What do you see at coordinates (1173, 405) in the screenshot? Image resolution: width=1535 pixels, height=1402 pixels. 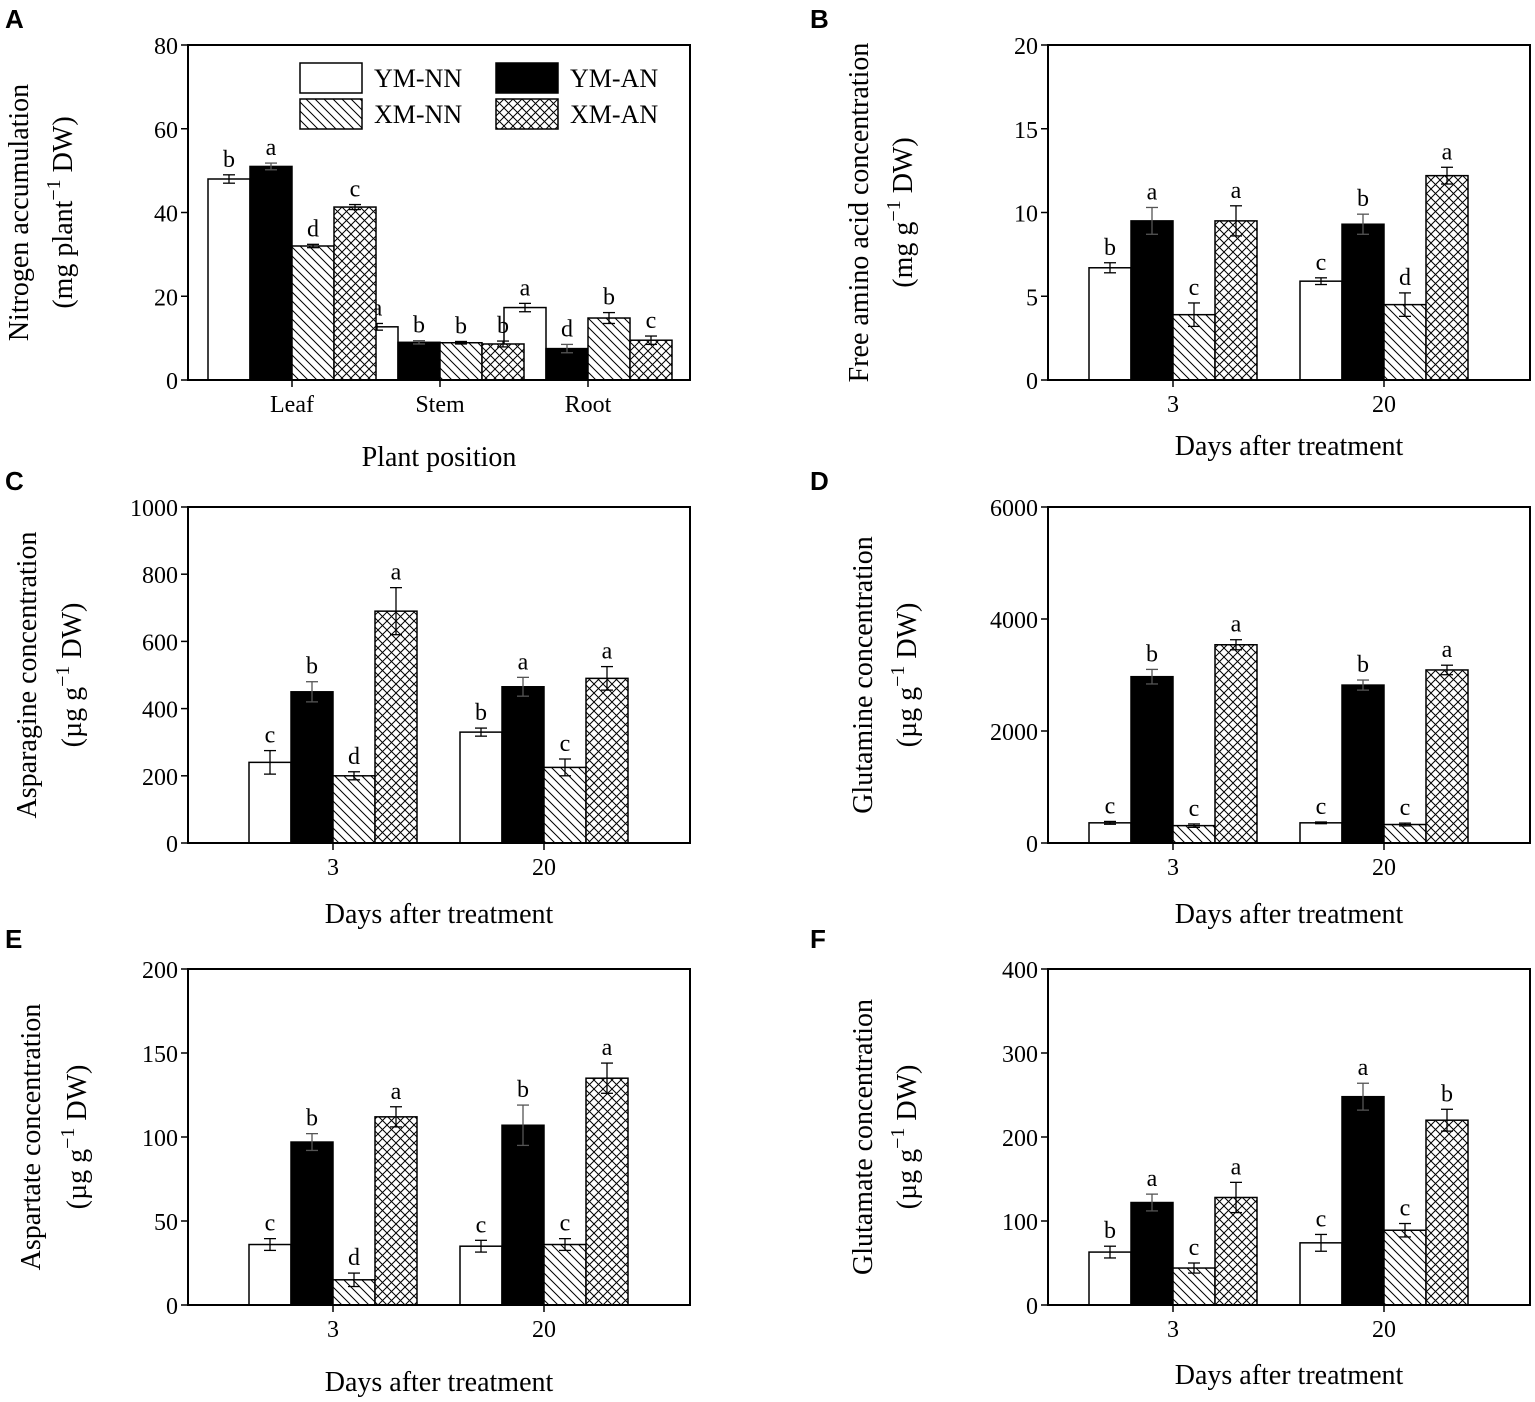 I see `x-tick-label: 3` at bounding box center [1173, 405].